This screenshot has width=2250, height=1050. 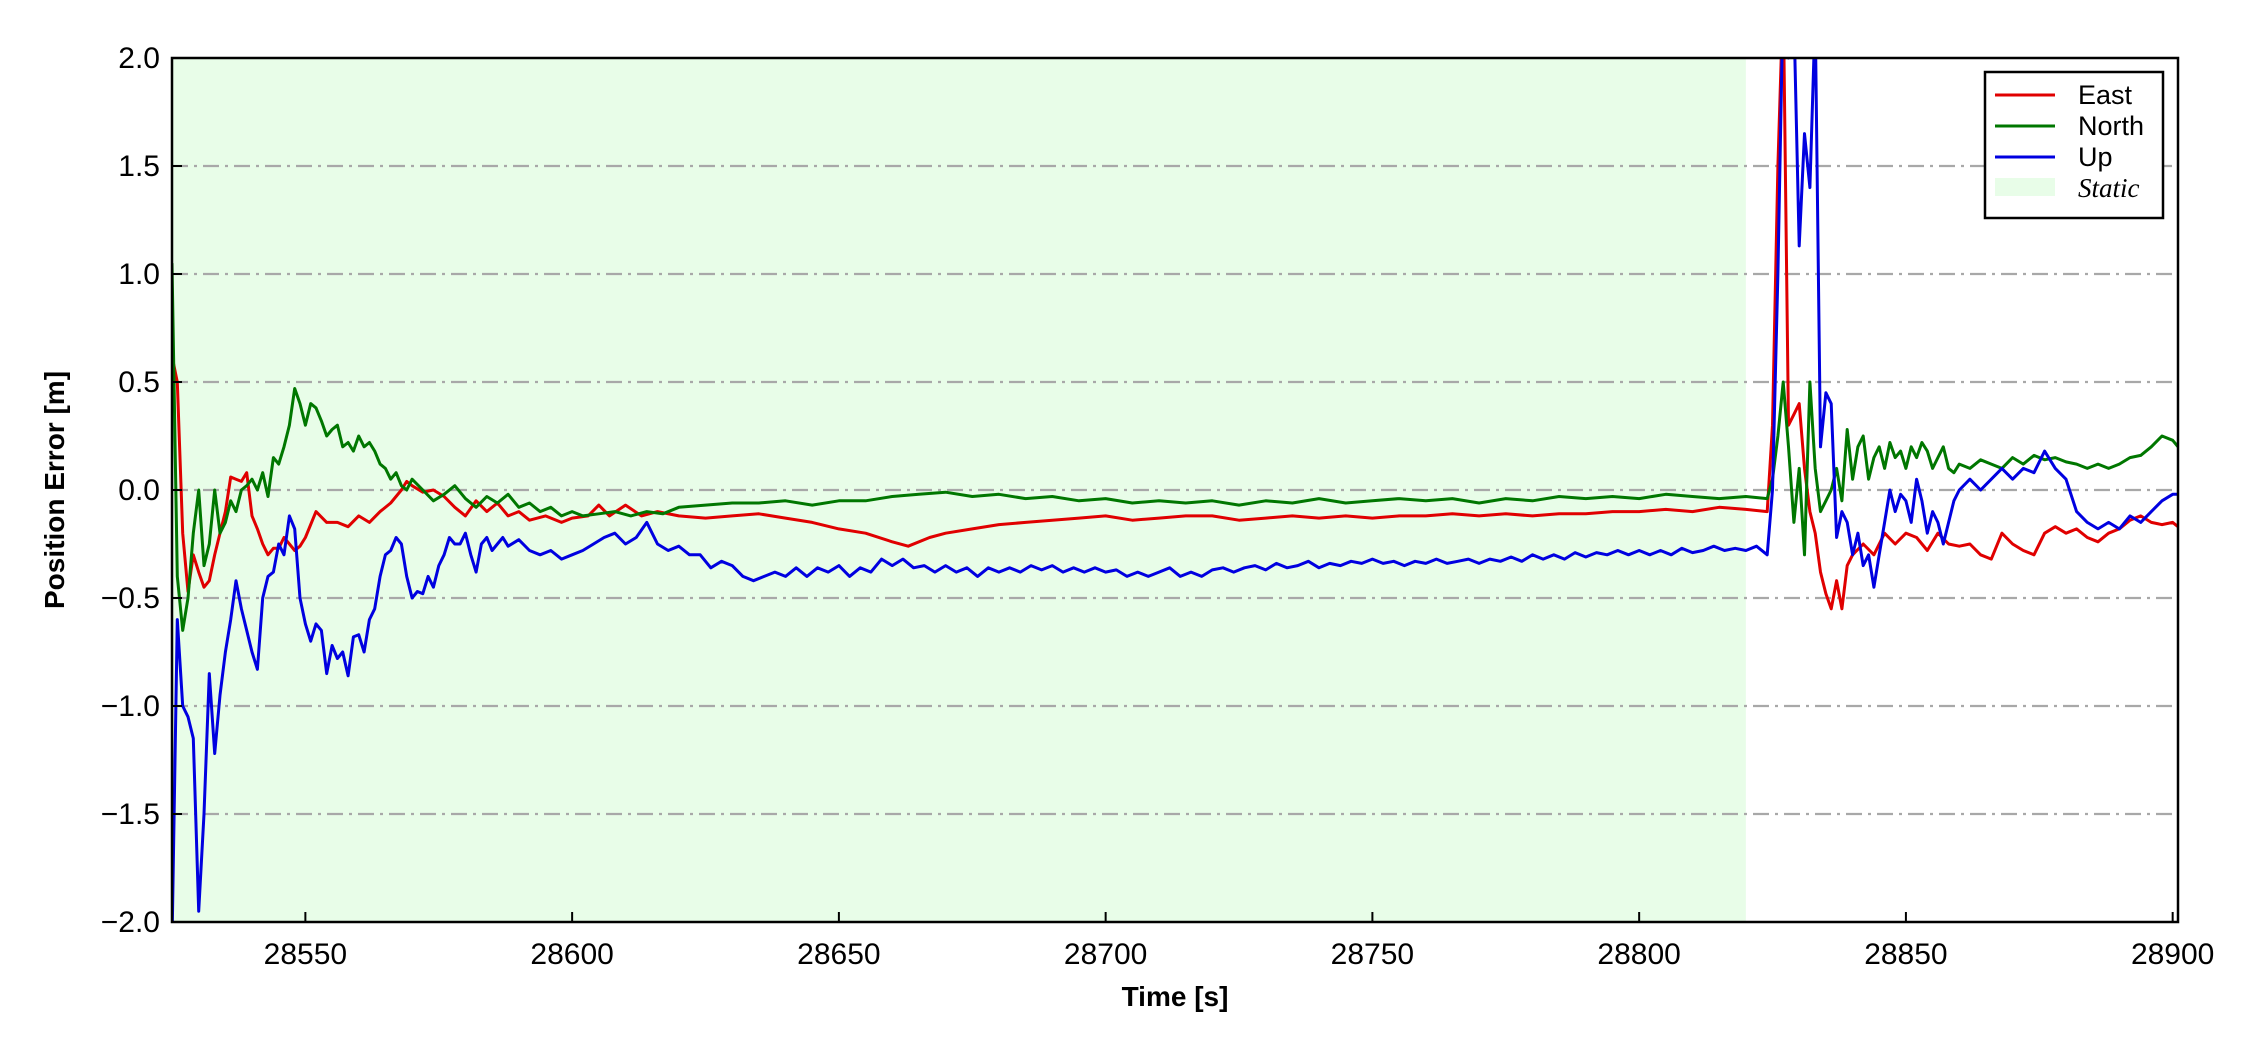 I want to click on y-tick-label: 1.0, so click(x=139, y=274).